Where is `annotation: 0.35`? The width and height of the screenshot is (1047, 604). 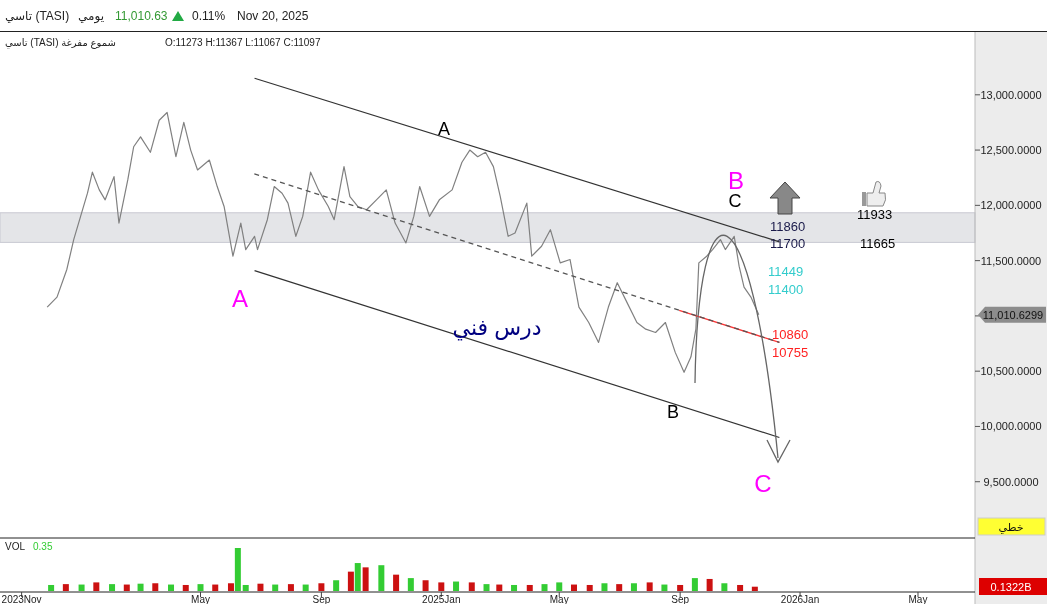 annotation: 0.35 is located at coordinates (43, 546).